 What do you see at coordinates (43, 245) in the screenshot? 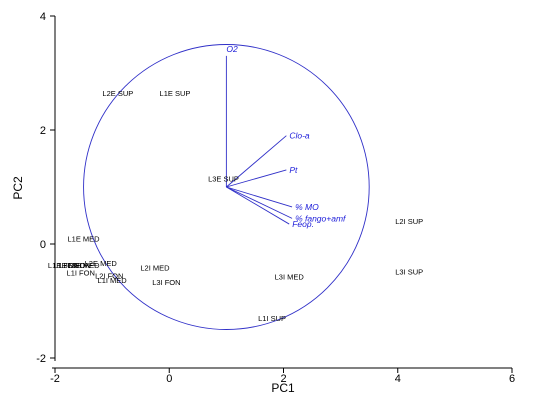
I see `y-tick-label: 0` at bounding box center [43, 245].